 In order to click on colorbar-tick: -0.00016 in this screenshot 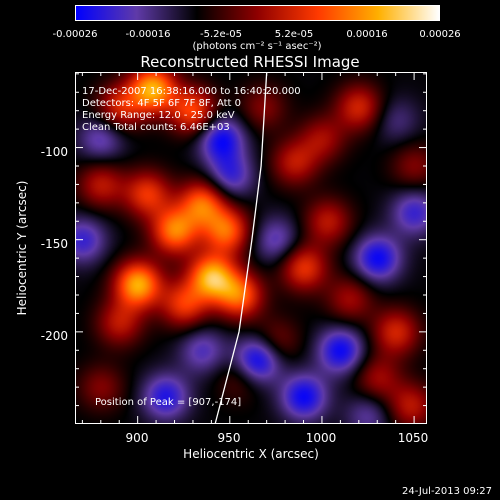, I will do `click(148, 34)`.